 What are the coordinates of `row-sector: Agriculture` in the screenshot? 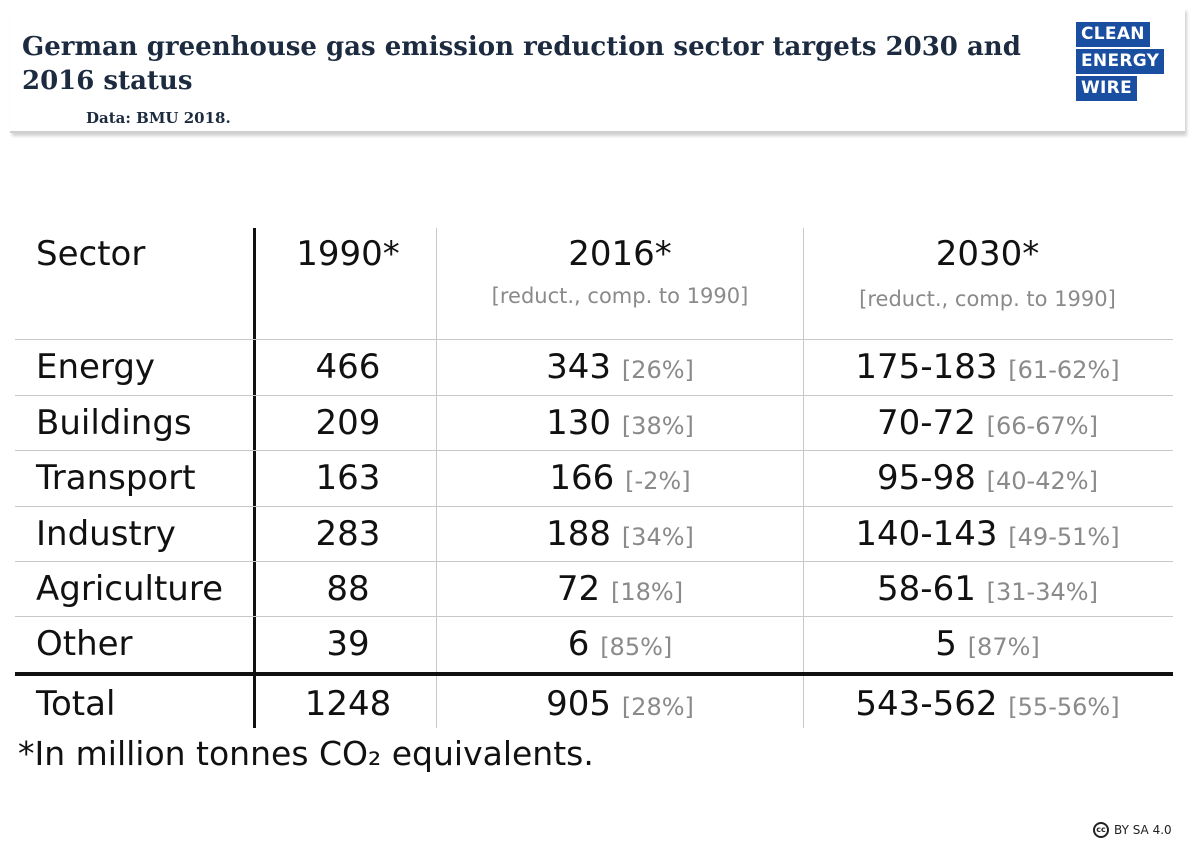 It's located at (129, 589).